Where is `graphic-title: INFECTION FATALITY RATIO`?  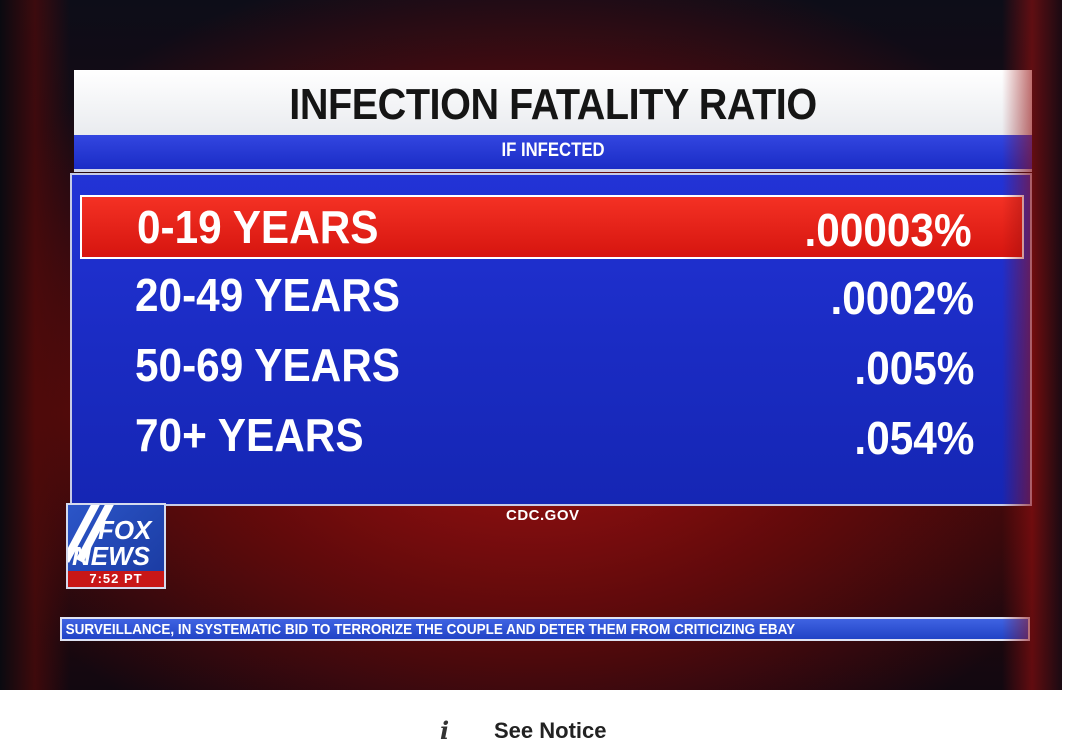 graphic-title: INFECTION FATALITY RATIO is located at coordinates (553, 104).